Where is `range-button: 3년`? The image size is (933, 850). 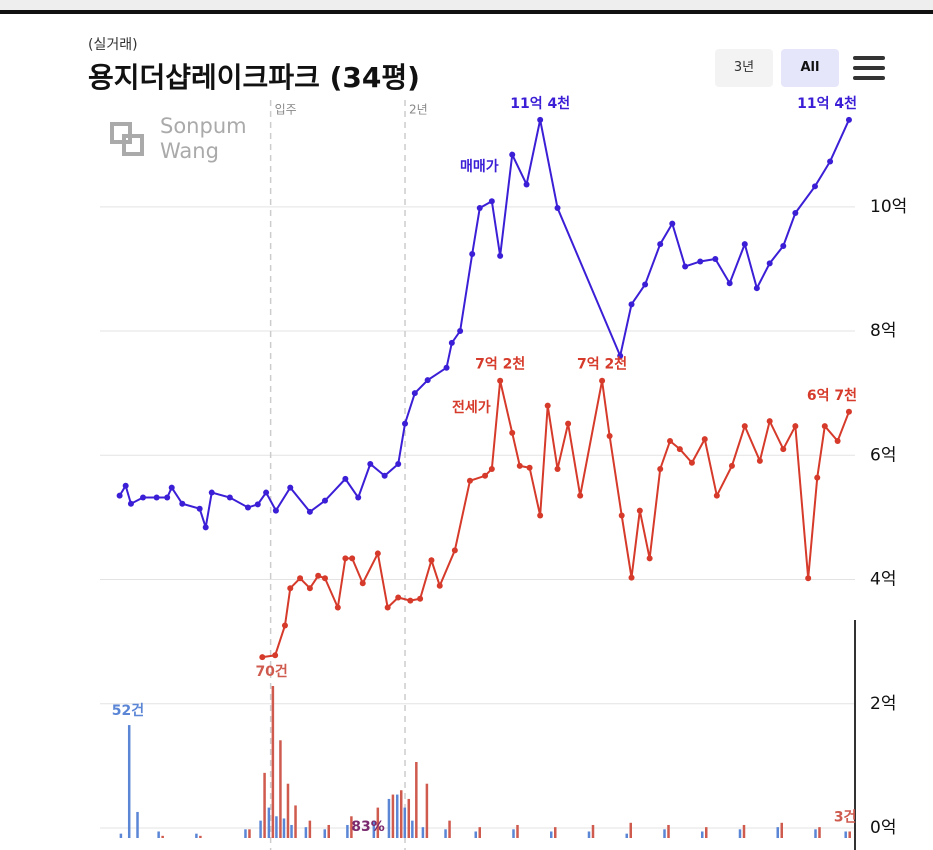
range-button: 3년 is located at coordinates (744, 68).